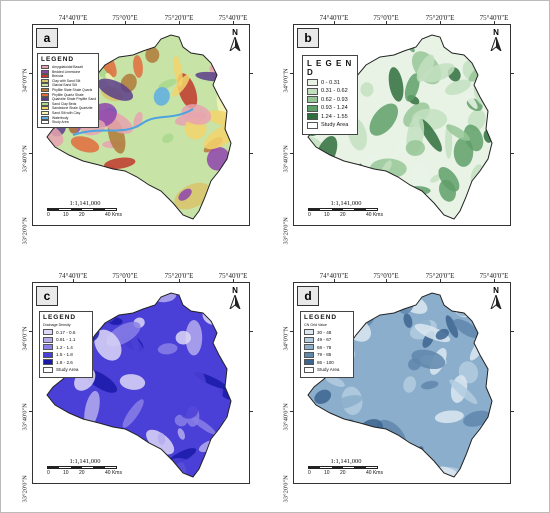  I want to click on legend-item: Study Area, so click(330, 125).